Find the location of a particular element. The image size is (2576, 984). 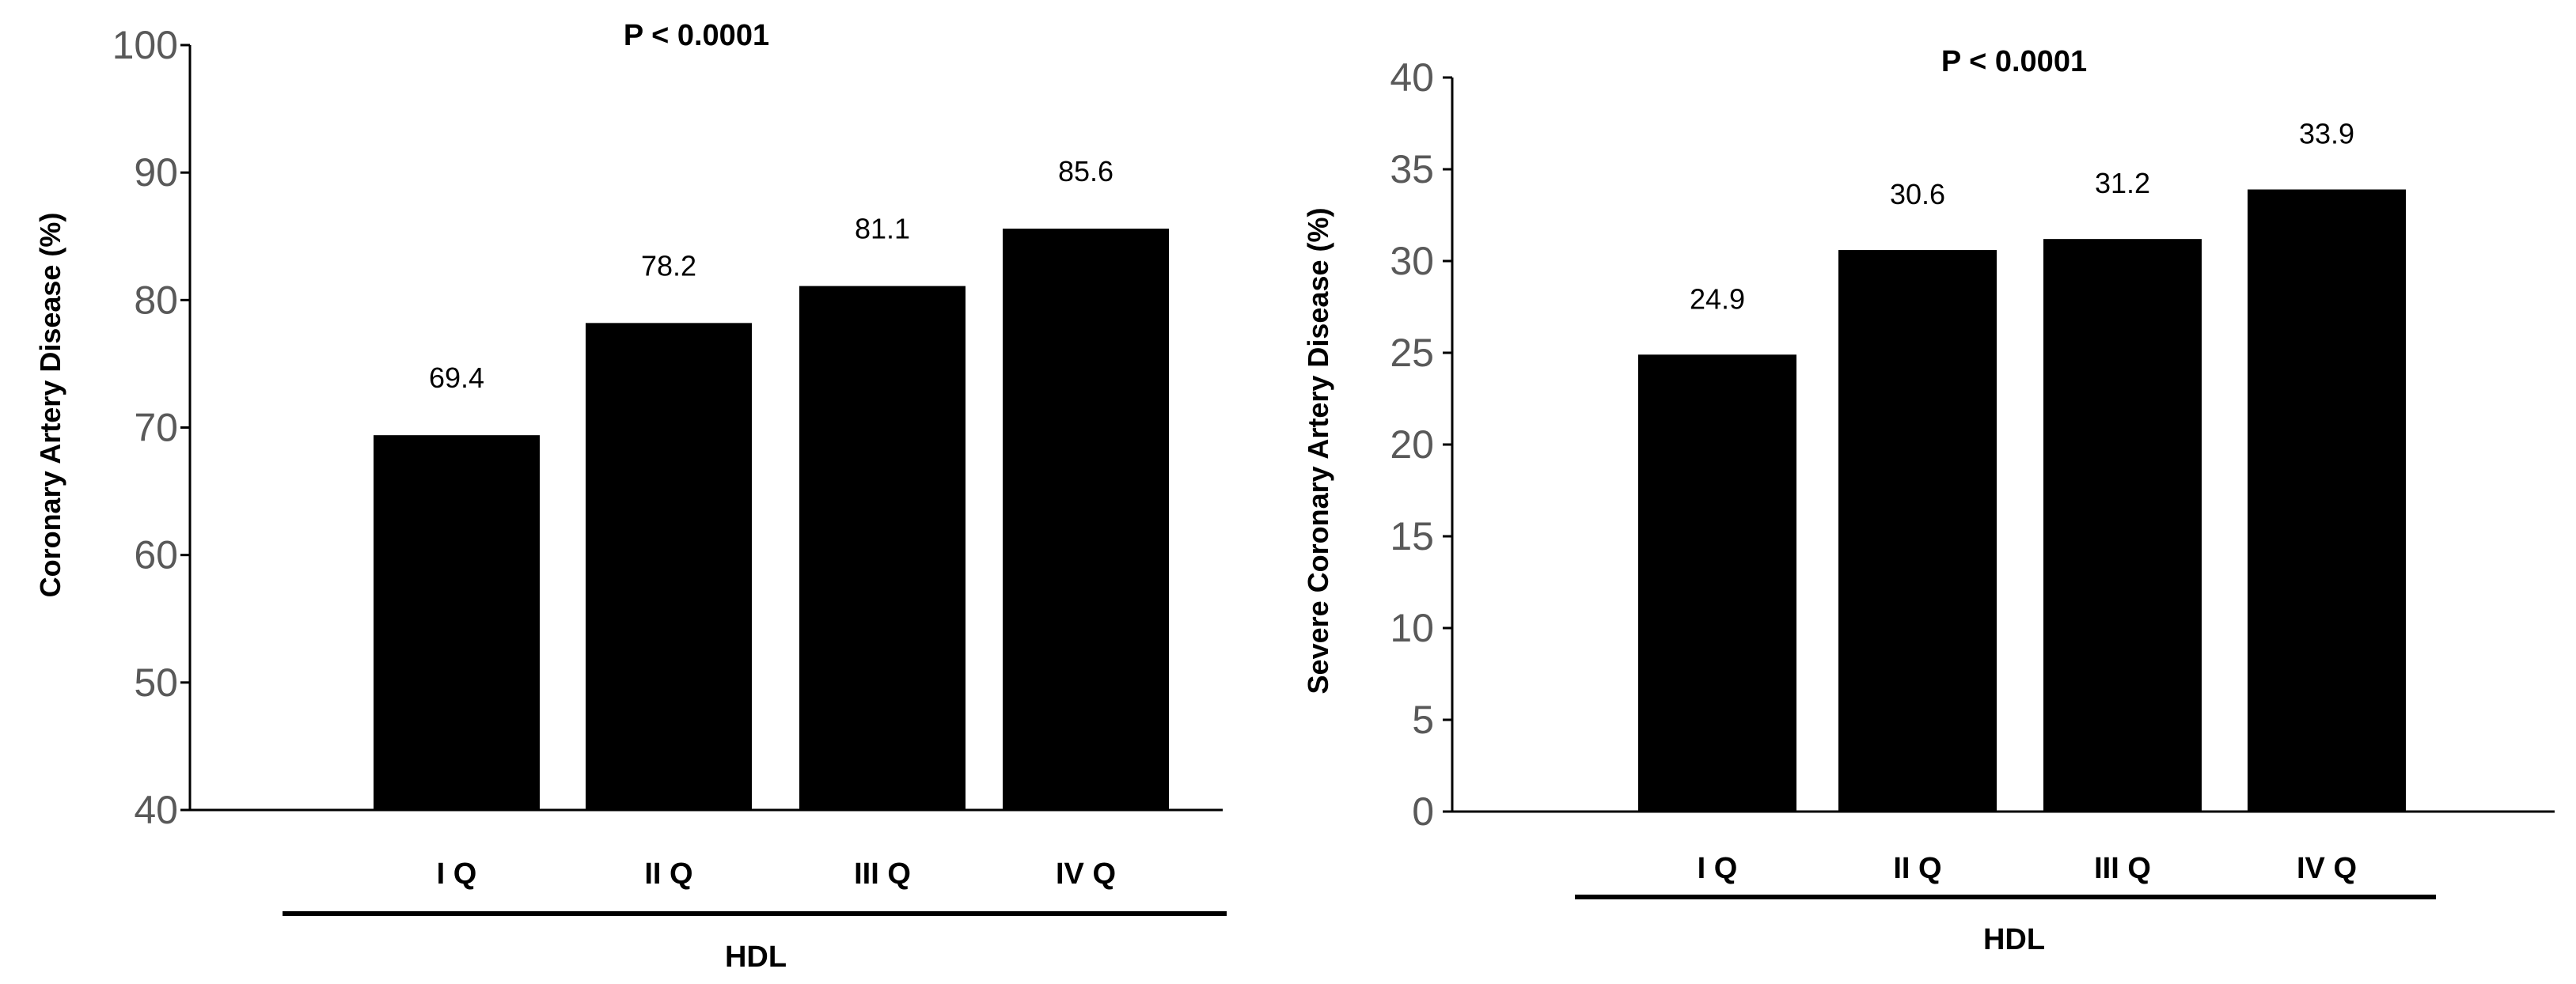

y-tick-label: 80 is located at coordinates (156, 300).